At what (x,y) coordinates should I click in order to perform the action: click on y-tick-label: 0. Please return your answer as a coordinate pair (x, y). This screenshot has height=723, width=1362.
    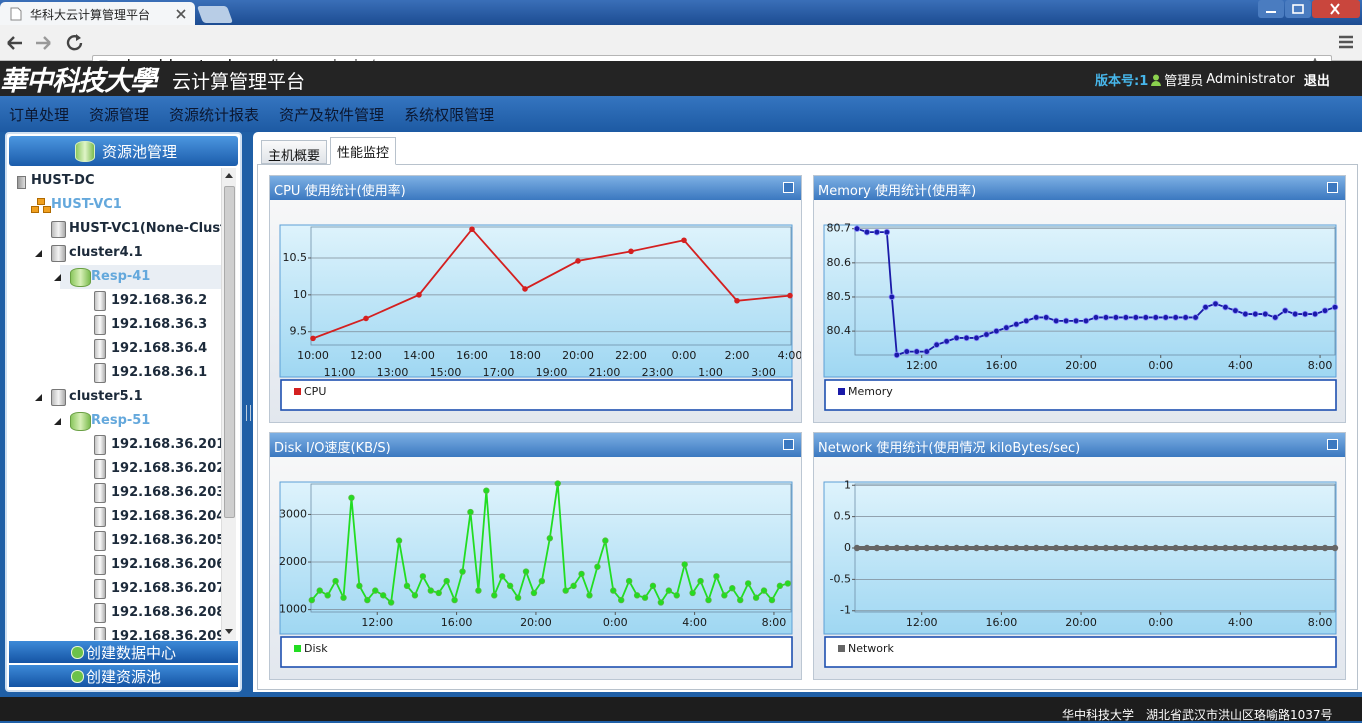
    Looking at the image, I should click on (847, 547).